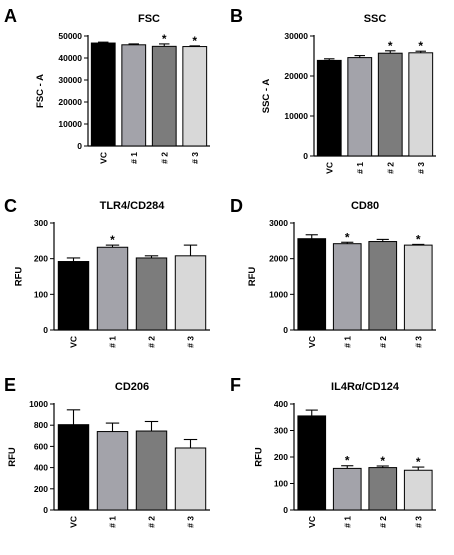  I want to click on y-tick-label: 600, so click(41, 446).